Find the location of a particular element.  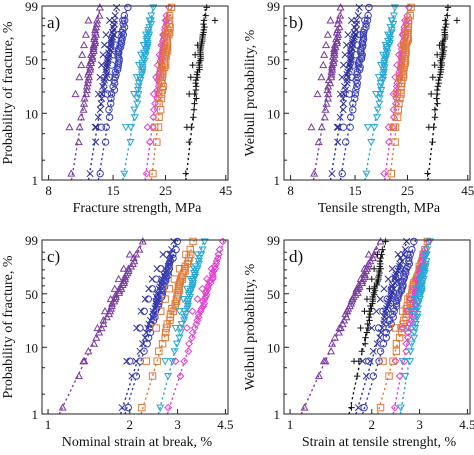

series-triangle is located at coordinates (102, 326).